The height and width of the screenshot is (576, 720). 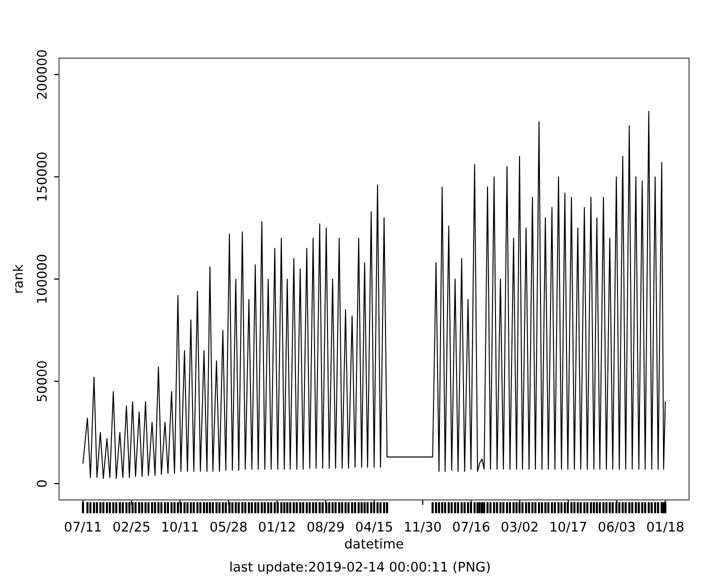 What do you see at coordinates (423, 527) in the screenshot?
I see `x-tick-label: 11/30` at bounding box center [423, 527].